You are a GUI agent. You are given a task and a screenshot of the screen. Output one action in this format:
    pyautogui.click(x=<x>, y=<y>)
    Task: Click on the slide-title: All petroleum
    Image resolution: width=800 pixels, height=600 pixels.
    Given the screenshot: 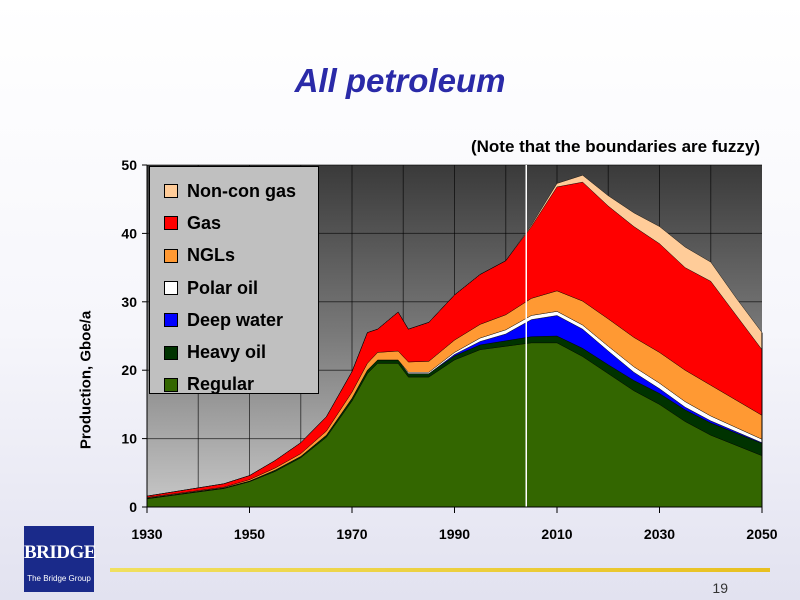 What is the action you would take?
    pyautogui.click(x=400, y=80)
    